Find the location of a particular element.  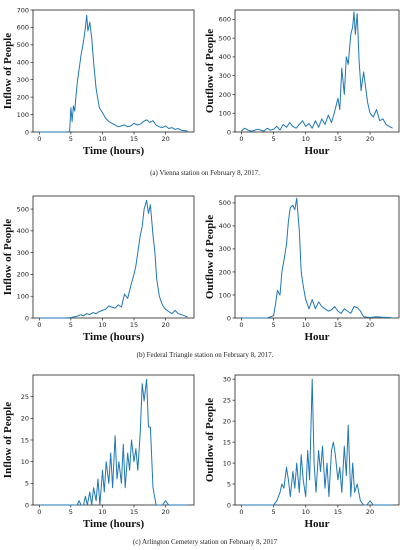

y-tick-label: 10 is located at coordinates (25, 462).